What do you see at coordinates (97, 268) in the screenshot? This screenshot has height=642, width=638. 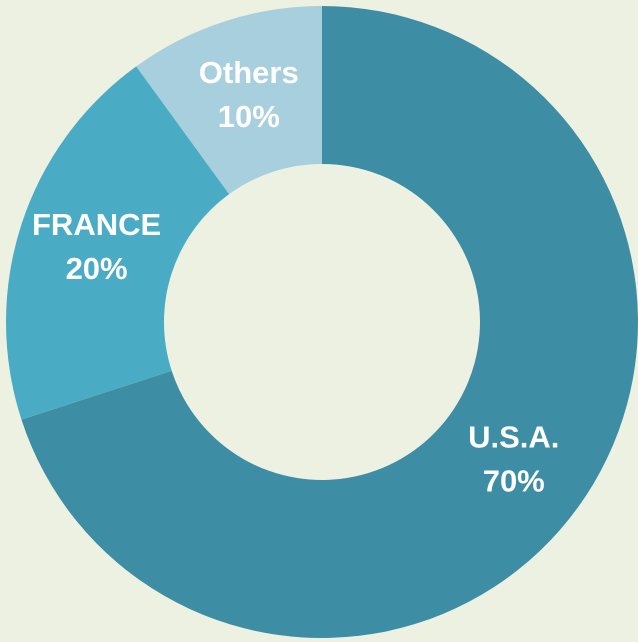 I see `slice-value-label: 20%` at bounding box center [97, 268].